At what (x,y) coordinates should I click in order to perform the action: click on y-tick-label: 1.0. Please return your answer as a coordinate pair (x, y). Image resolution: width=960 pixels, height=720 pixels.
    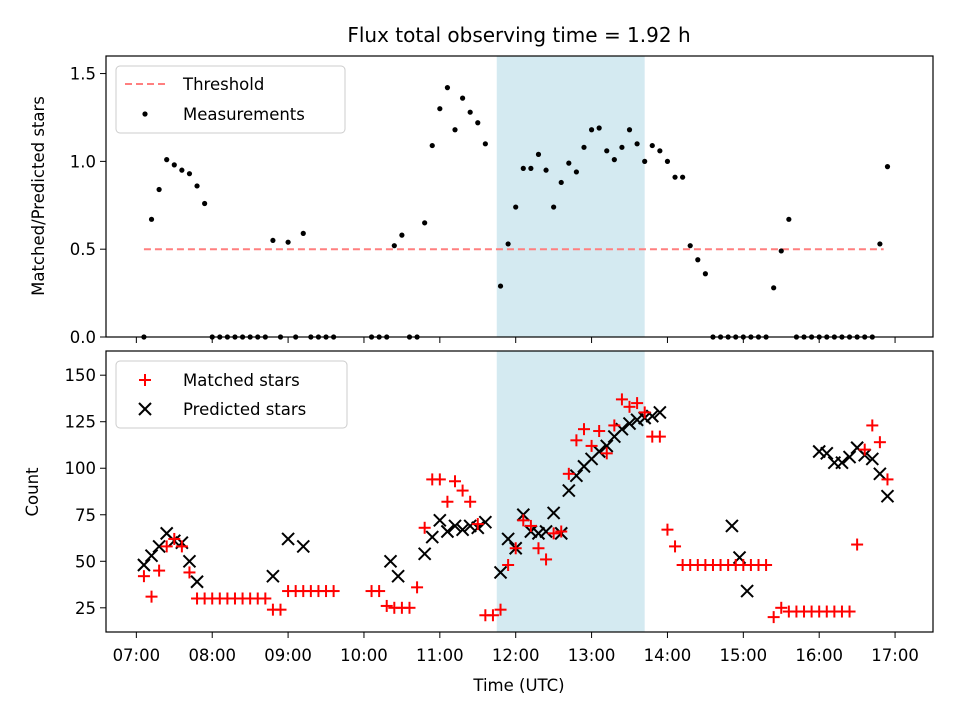
    Looking at the image, I should click on (83, 161).